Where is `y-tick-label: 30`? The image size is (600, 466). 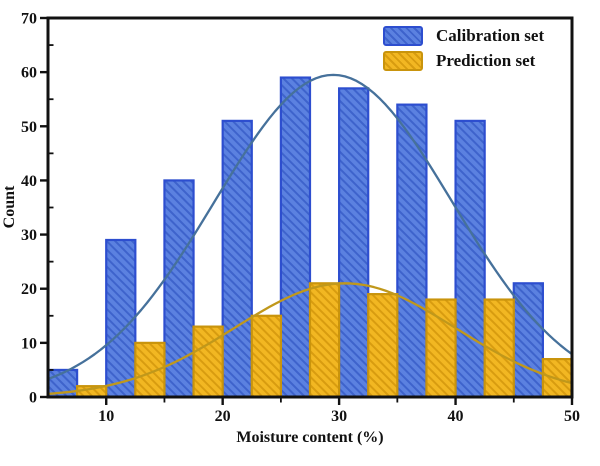
y-tick-label: 30 is located at coordinates (29, 235).